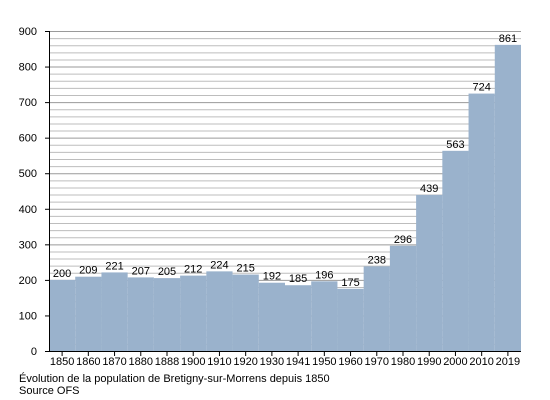 The width and height of the screenshot is (550, 400). What do you see at coordinates (49, 391) in the screenshot?
I see `chart-source: Source OFS` at bounding box center [49, 391].